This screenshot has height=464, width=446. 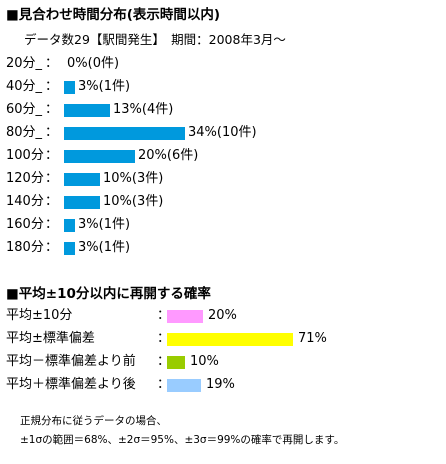 I want to click on category-label: 40分_, so click(x=24, y=86).